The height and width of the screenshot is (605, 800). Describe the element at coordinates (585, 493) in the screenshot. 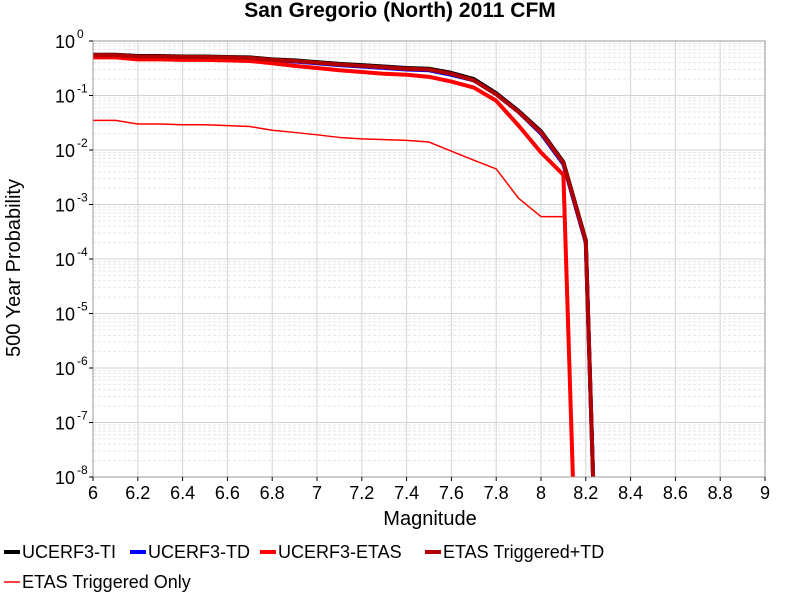

I see `x-tick-label: 8.2` at that location.